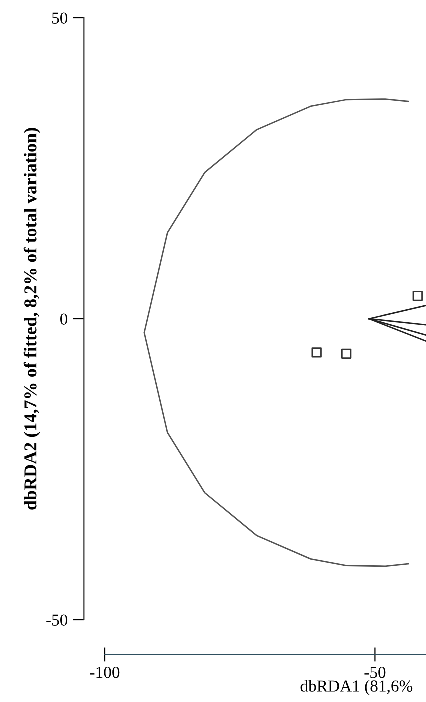  Describe the element at coordinates (105, 672) in the screenshot. I see `x-tick-label: -100` at that location.